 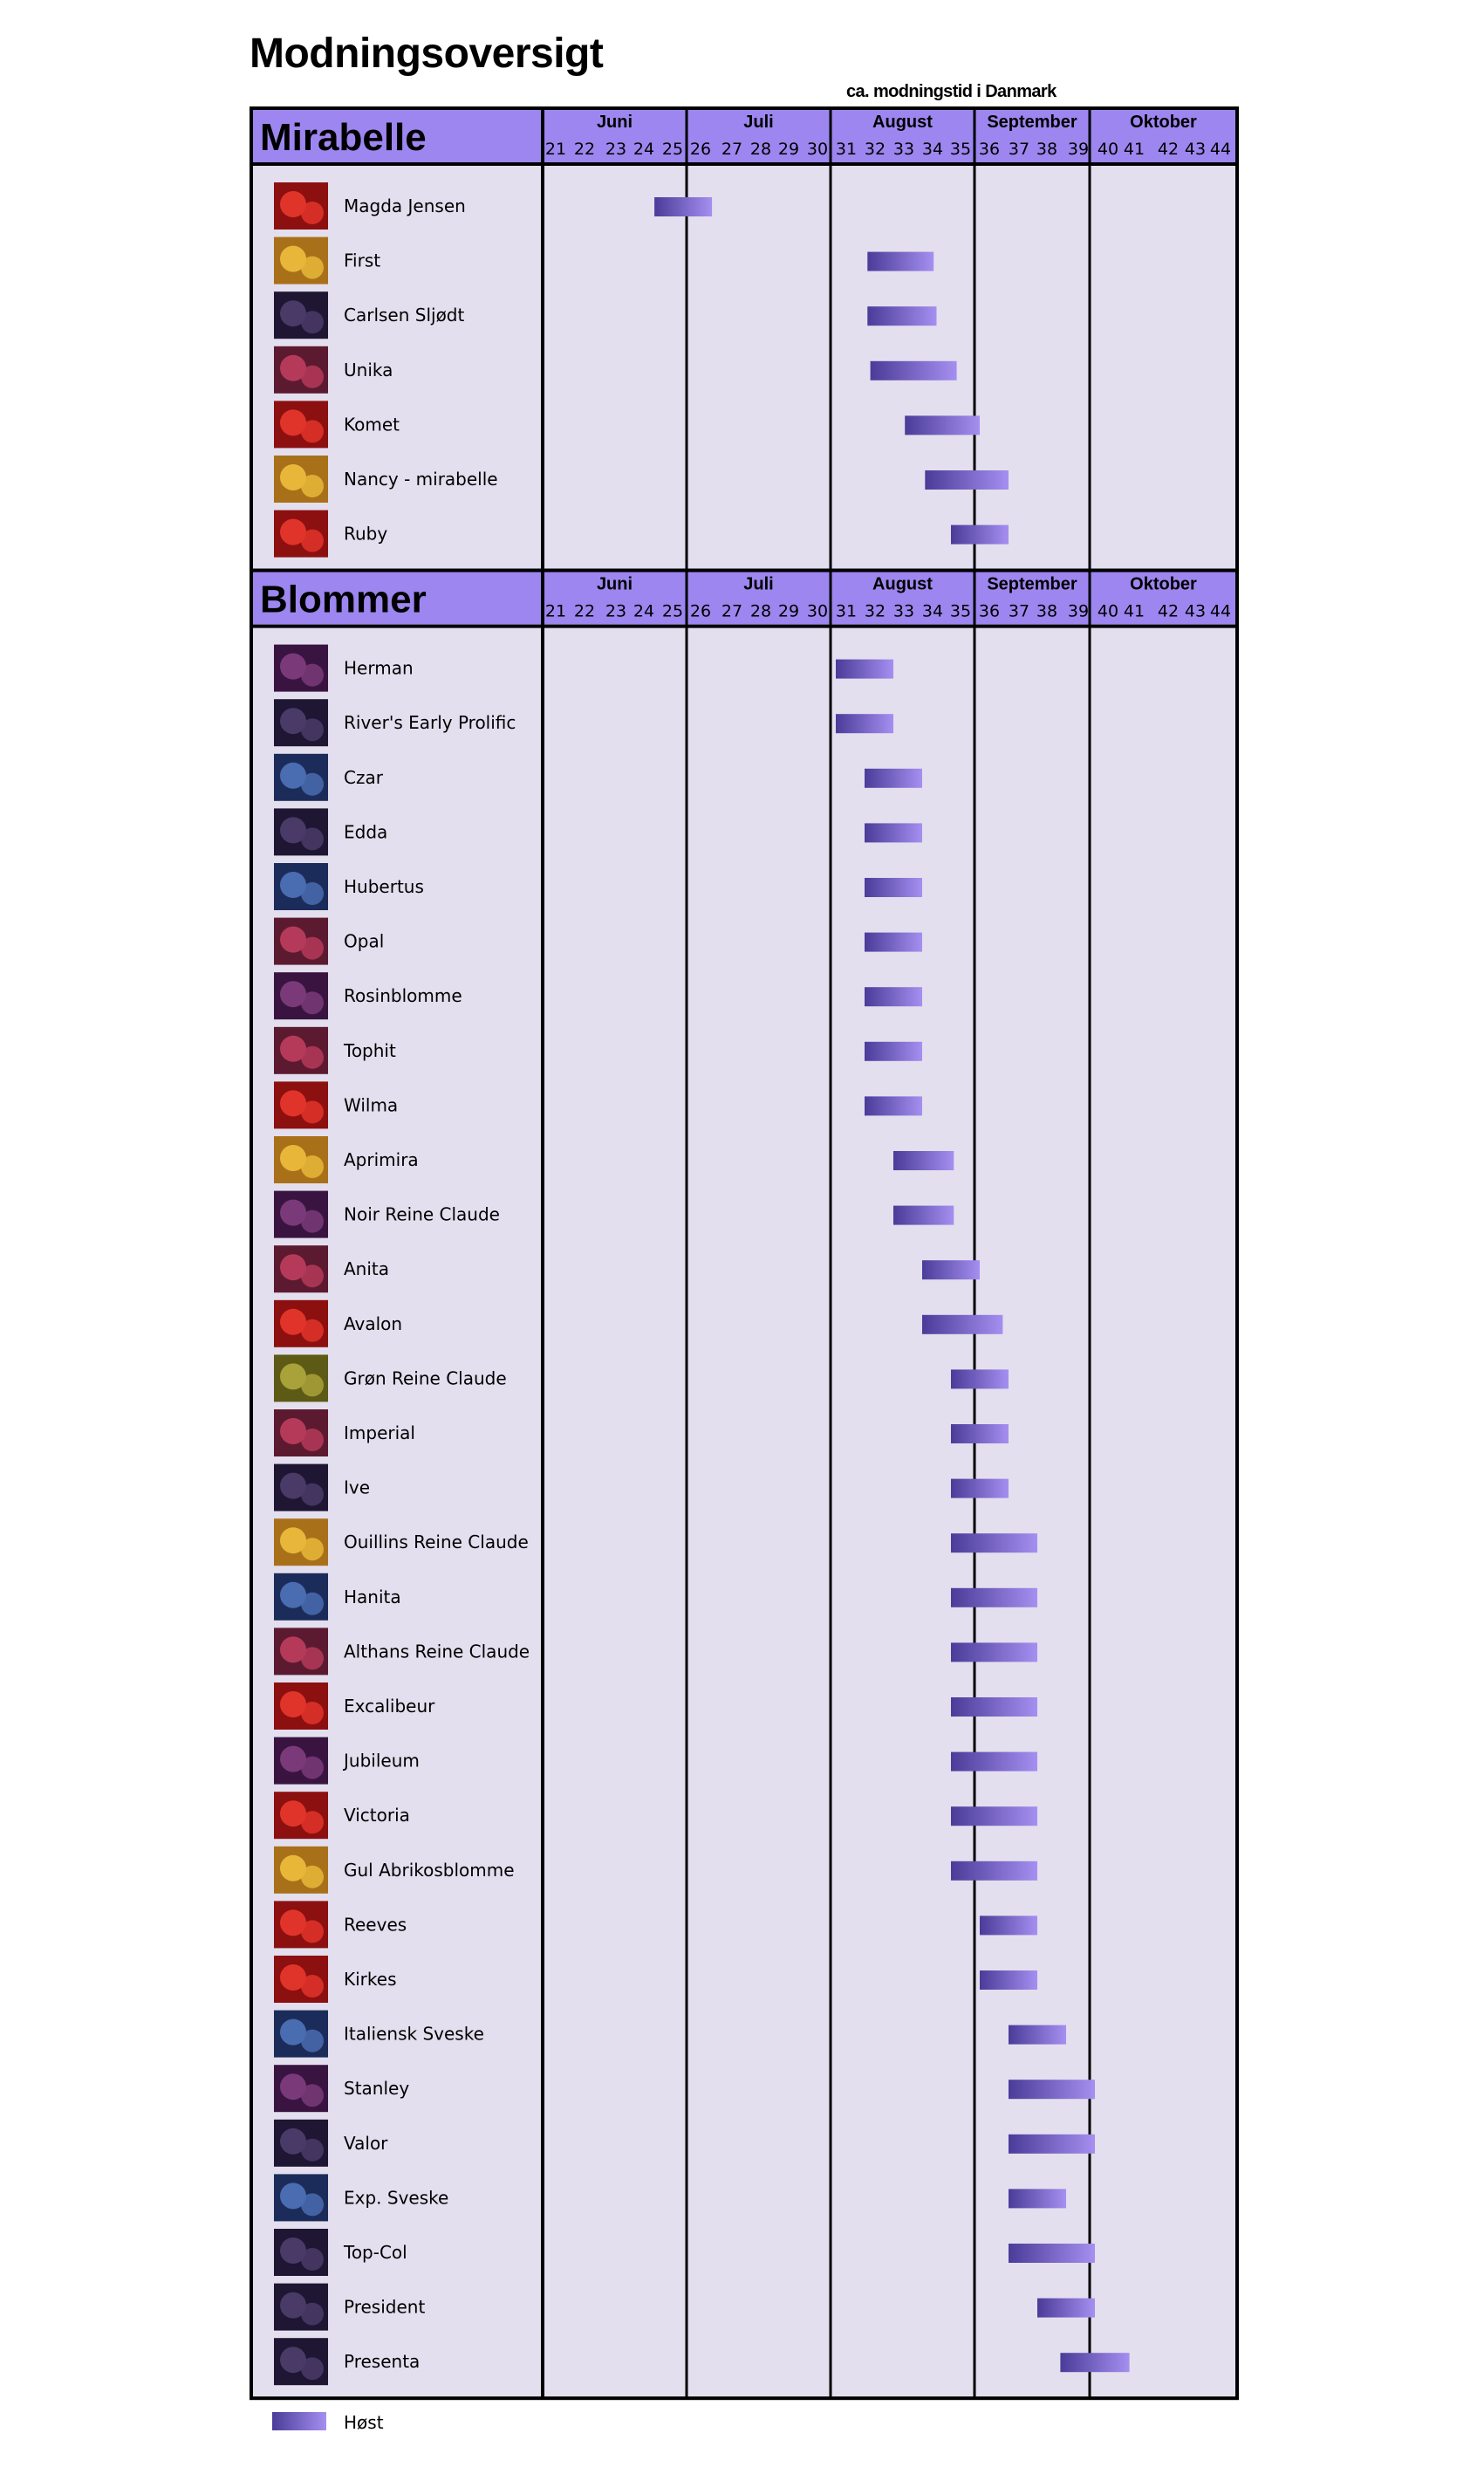 What do you see at coordinates (366, 1268) in the screenshot?
I see `variety-label: Anita` at bounding box center [366, 1268].